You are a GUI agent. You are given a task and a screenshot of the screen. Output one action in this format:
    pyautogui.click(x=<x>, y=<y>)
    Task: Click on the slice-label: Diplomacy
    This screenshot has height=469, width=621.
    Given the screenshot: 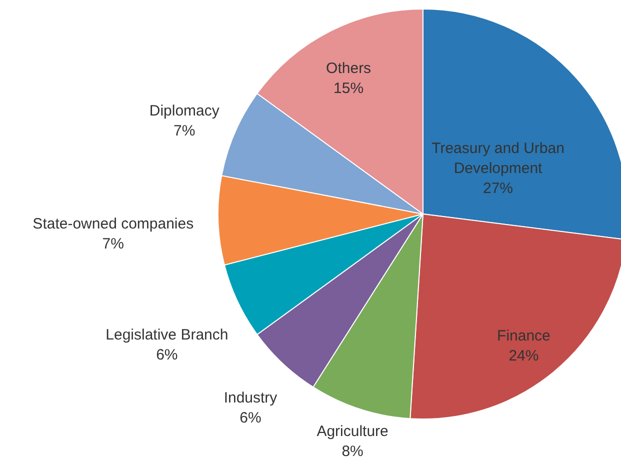 What is the action you would take?
    pyautogui.click(x=184, y=111)
    